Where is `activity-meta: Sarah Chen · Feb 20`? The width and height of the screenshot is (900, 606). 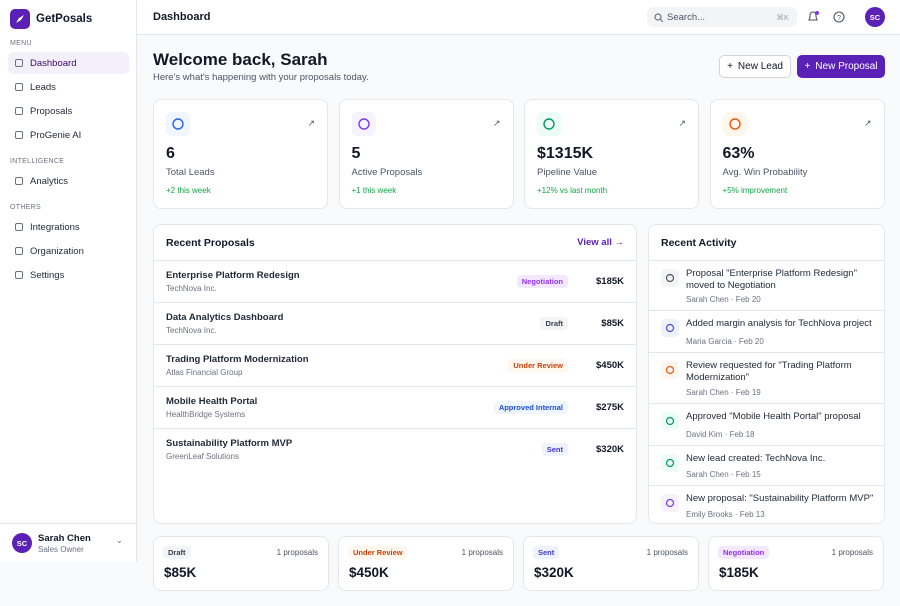 activity-meta: Sarah Chen · Feb 20 is located at coordinates (723, 299).